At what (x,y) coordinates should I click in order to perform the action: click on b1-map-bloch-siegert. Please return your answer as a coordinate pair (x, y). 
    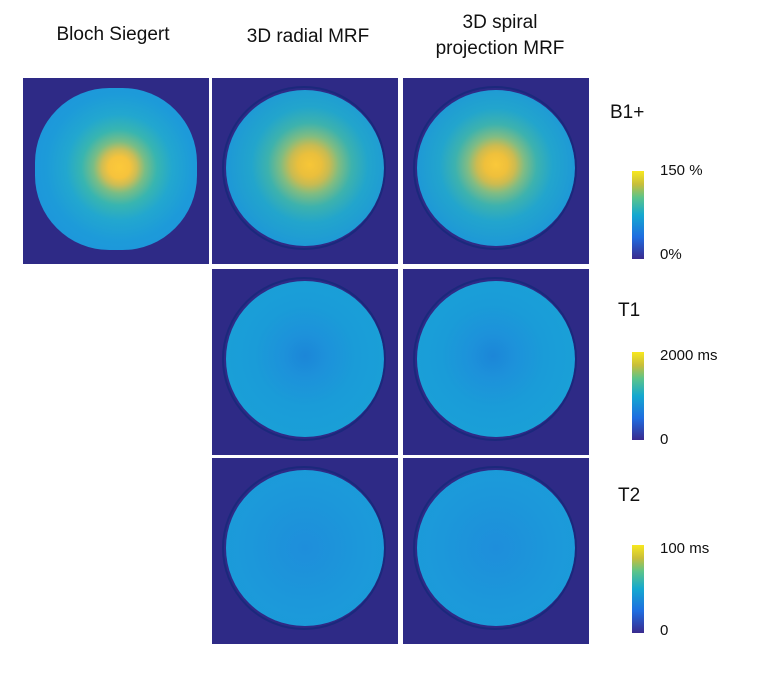
    Looking at the image, I should click on (116, 171).